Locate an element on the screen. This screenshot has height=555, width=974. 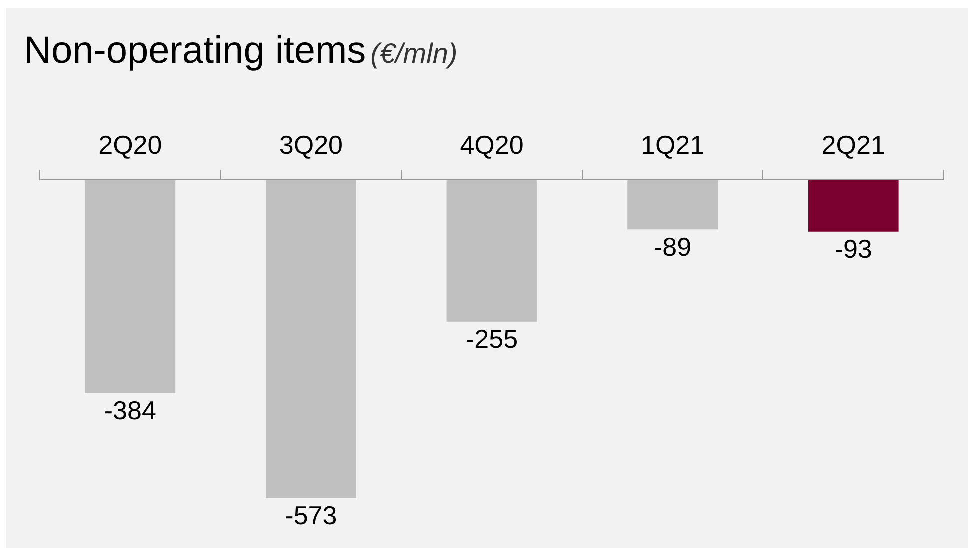
chart-title: Non-operating items is located at coordinates (195, 51).